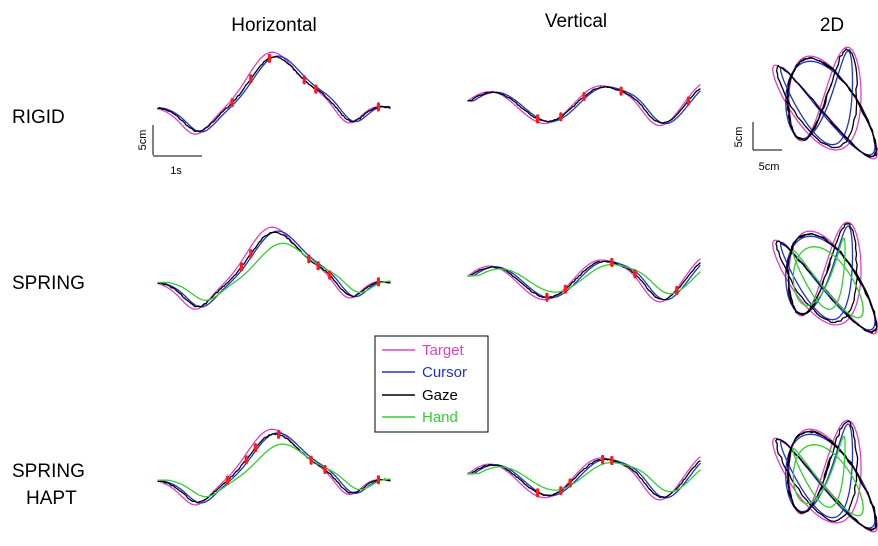 The image size is (878, 546). I want to click on amplitude-scale-label: 5cm, so click(143, 140).